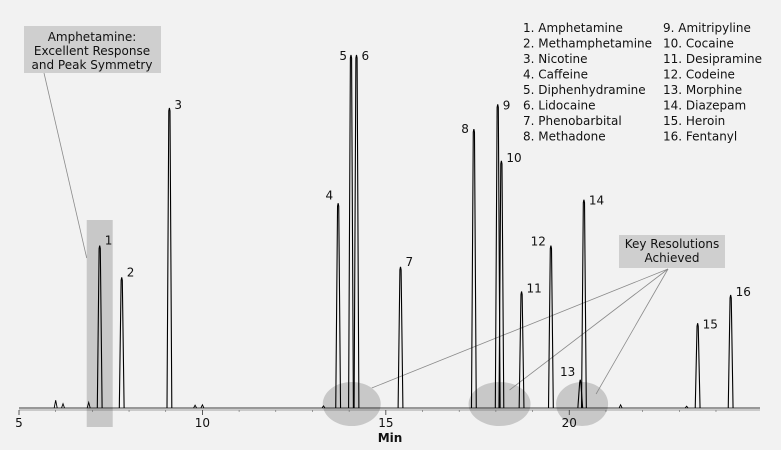 This screenshot has width=781, height=450. I want to click on amphetamine-callout-line: Amphetamine:, so click(92, 37).